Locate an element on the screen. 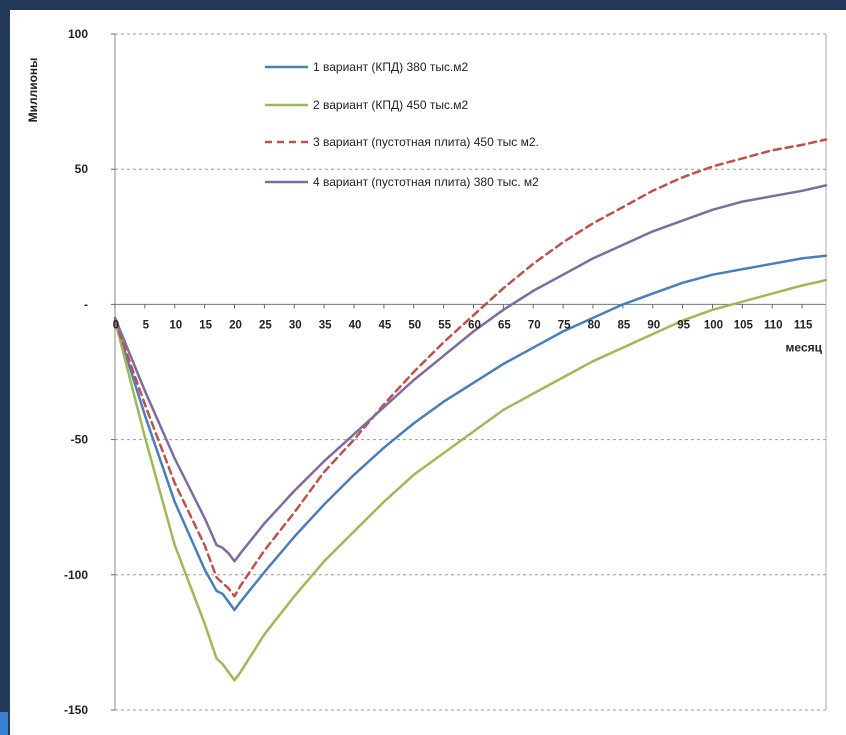 Image resolution: width=846 pixels, height=735 pixels. x-tick-label: 100 is located at coordinates (713, 325).